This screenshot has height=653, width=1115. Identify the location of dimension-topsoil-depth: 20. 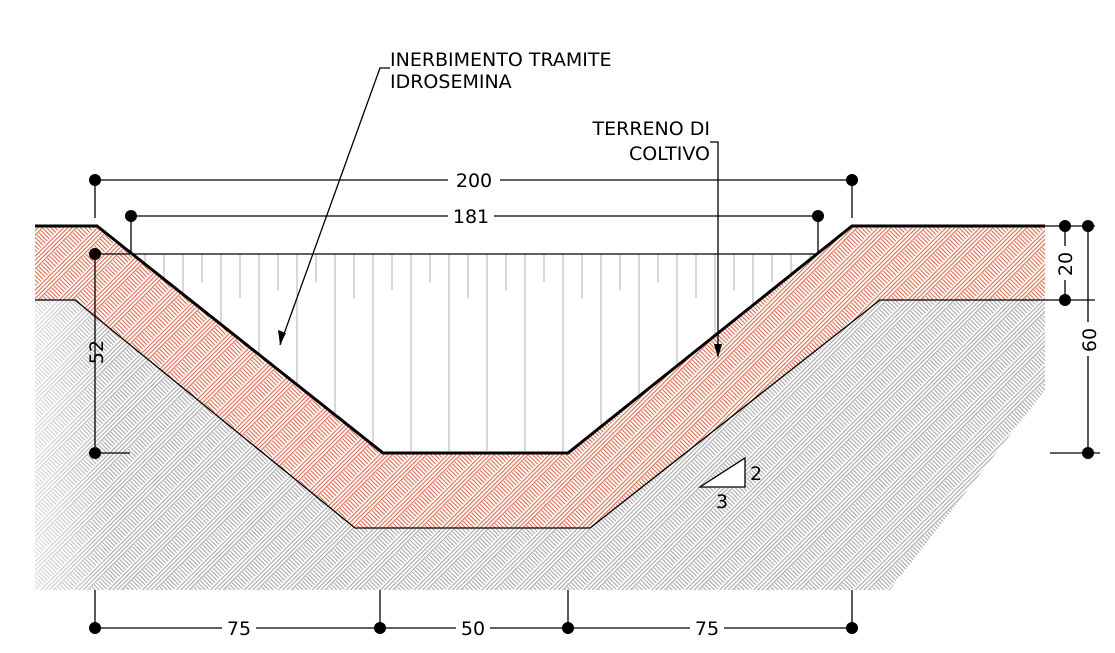
(1070, 263).